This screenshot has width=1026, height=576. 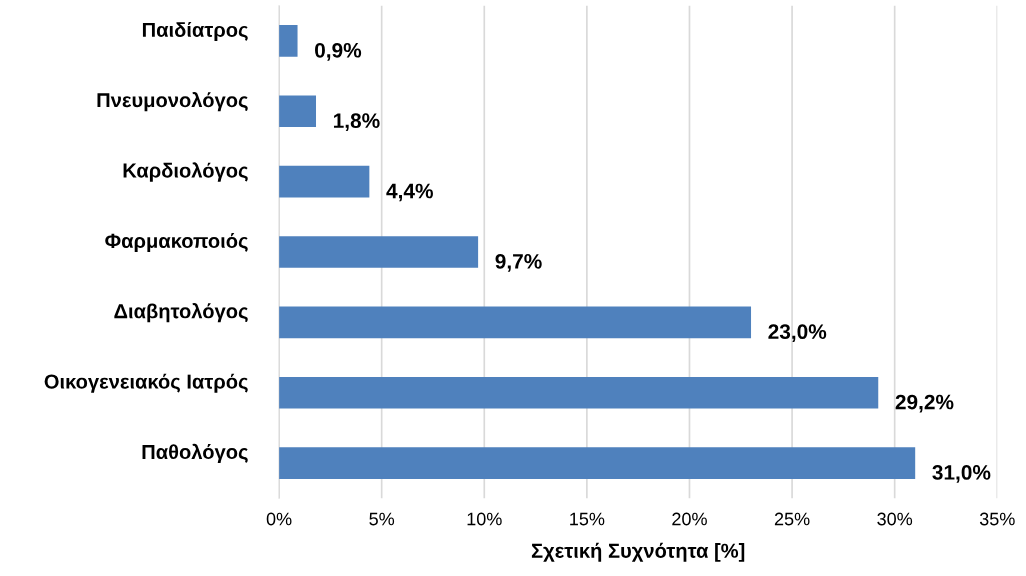 What do you see at coordinates (689, 519) in the screenshot?
I see `x-tick-label: 20%` at bounding box center [689, 519].